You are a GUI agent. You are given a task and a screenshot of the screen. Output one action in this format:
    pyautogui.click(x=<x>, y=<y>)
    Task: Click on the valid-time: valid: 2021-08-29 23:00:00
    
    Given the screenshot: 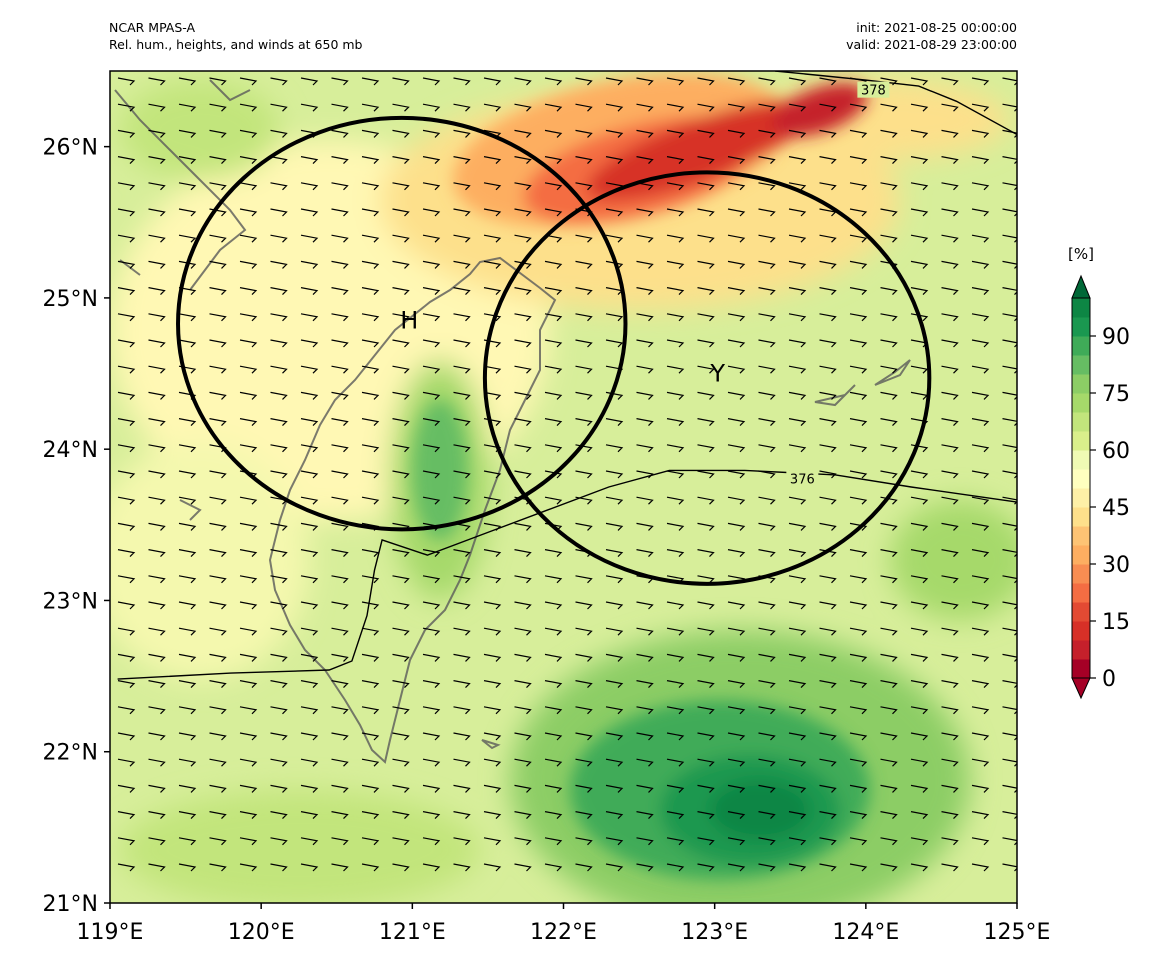 What is the action you would take?
    pyautogui.click(x=931, y=44)
    